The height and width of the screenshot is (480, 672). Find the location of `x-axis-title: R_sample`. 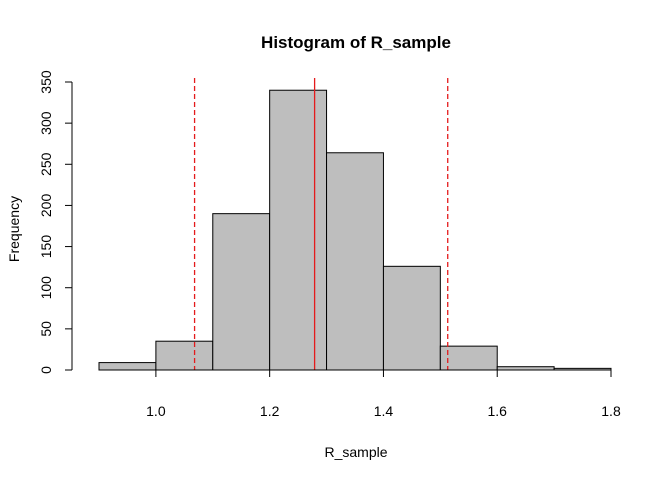

x-axis-title: R_sample is located at coordinates (355, 452).